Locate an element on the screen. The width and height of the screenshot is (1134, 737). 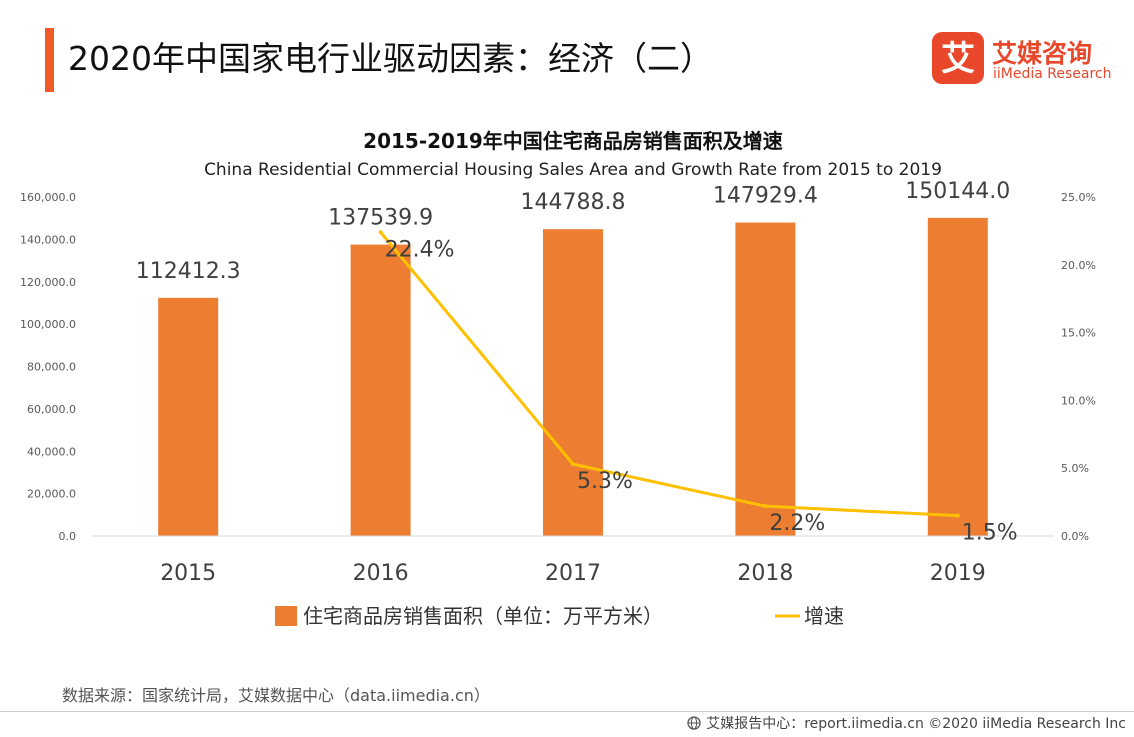
legend-line-label: 增速 is located at coordinates (824, 616).